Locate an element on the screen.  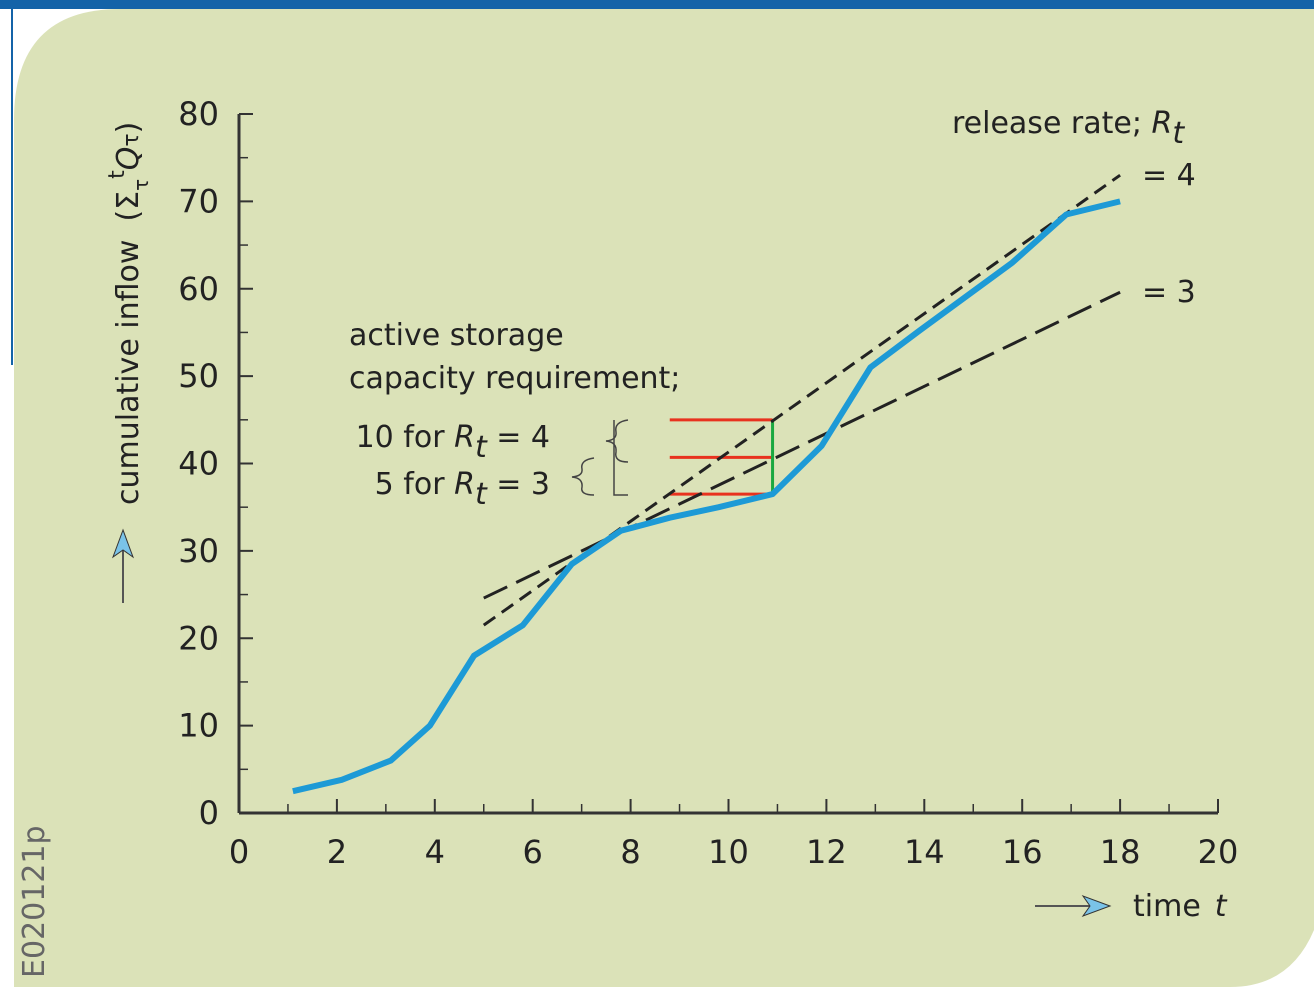
y-tick-label: 50 is located at coordinates (198, 376).